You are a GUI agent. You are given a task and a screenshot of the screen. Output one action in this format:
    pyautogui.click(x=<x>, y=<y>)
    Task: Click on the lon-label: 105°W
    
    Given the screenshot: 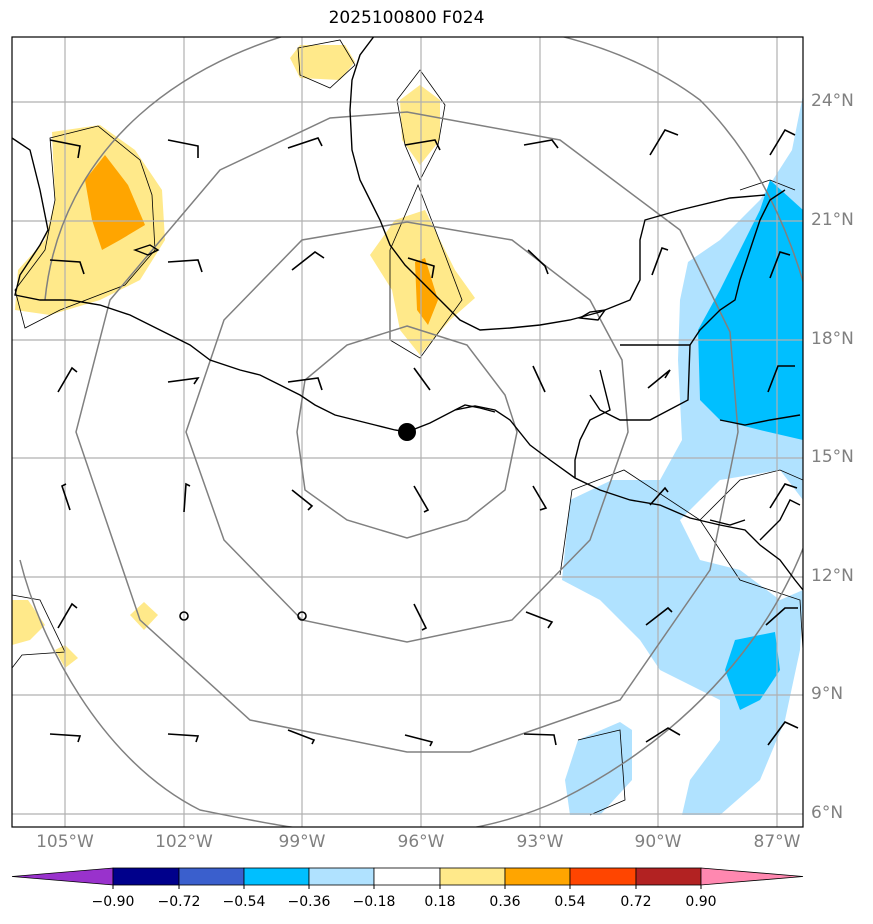 What is the action you would take?
    pyautogui.click(x=65, y=842)
    